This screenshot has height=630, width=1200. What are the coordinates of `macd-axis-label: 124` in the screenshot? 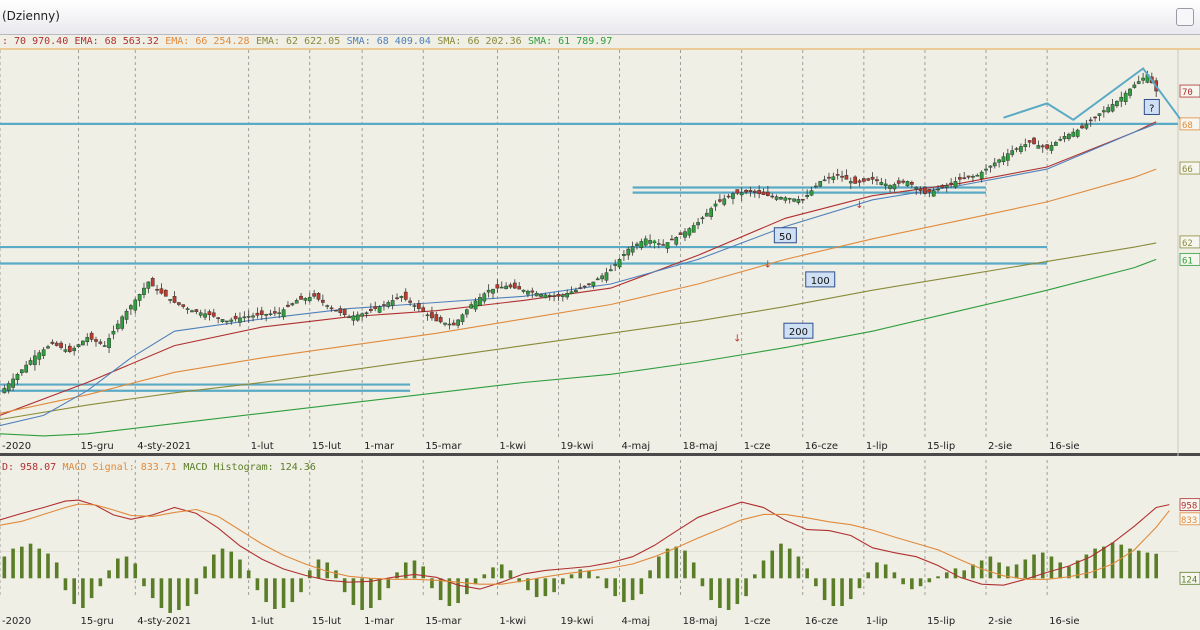 It's located at (1189, 580).